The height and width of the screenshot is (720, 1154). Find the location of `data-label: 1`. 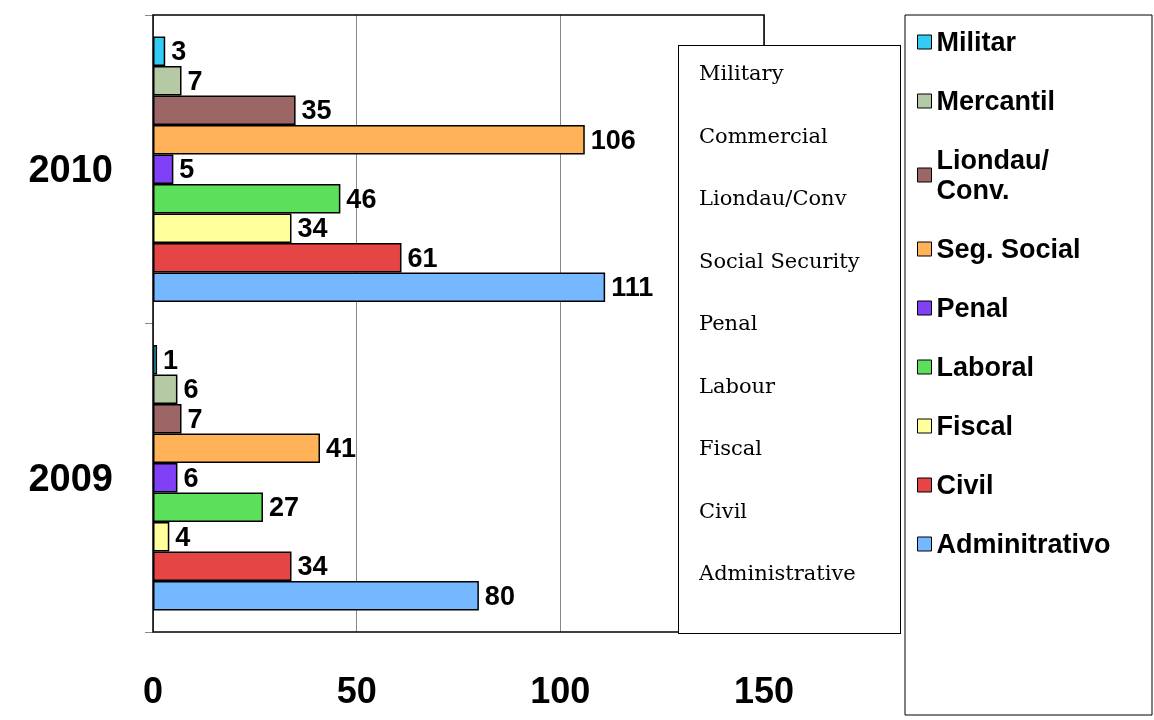

data-label: 1 is located at coordinates (171, 359).